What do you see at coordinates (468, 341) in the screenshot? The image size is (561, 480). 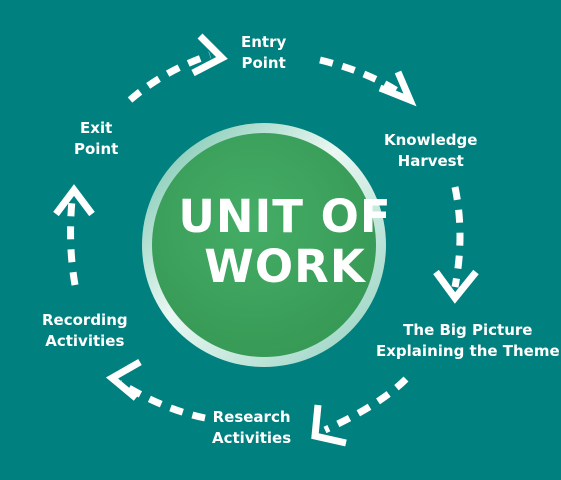 I see `stage-big-picture: The Big Picture Explaining the Theme` at bounding box center [468, 341].